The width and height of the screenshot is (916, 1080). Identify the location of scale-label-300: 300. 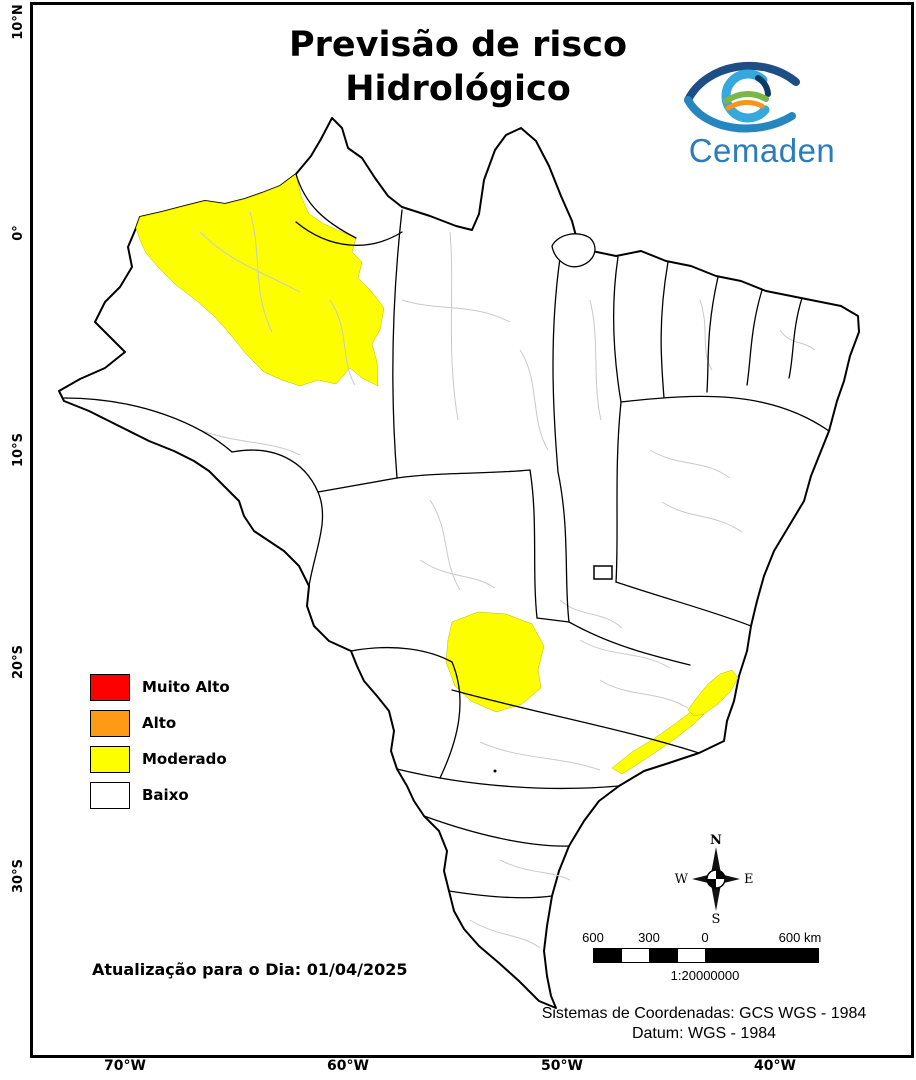
(649, 937).